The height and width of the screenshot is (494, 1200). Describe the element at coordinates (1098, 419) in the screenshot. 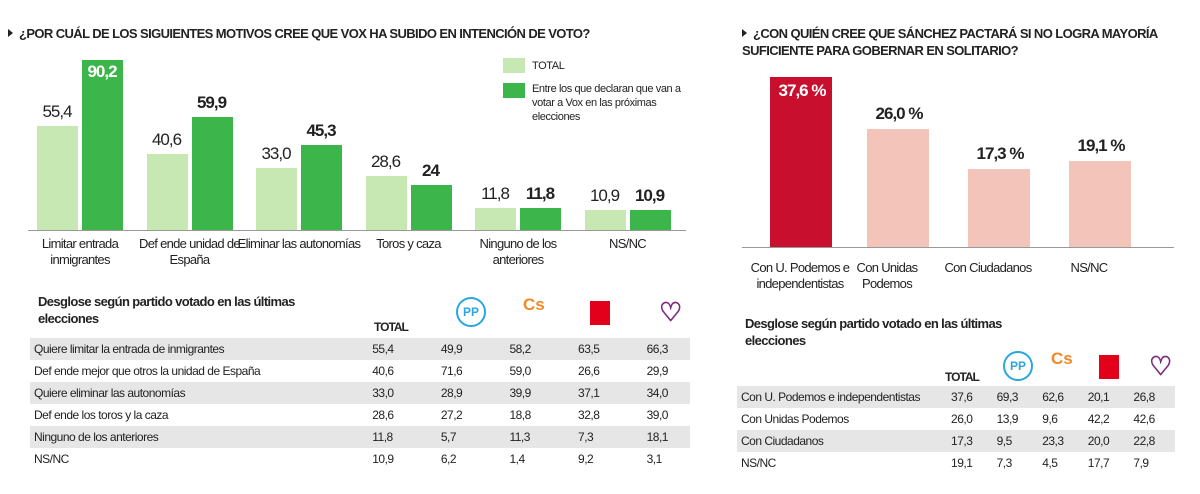

I see `table-cell: 42,2` at that location.